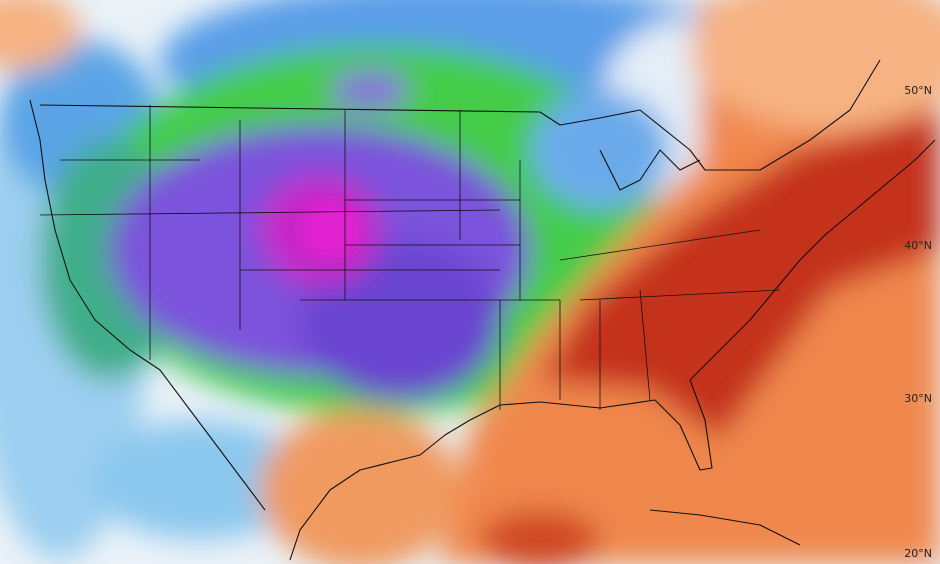 The height and width of the screenshot is (564, 940). I want to click on cuba-coast, so click(725, 527).